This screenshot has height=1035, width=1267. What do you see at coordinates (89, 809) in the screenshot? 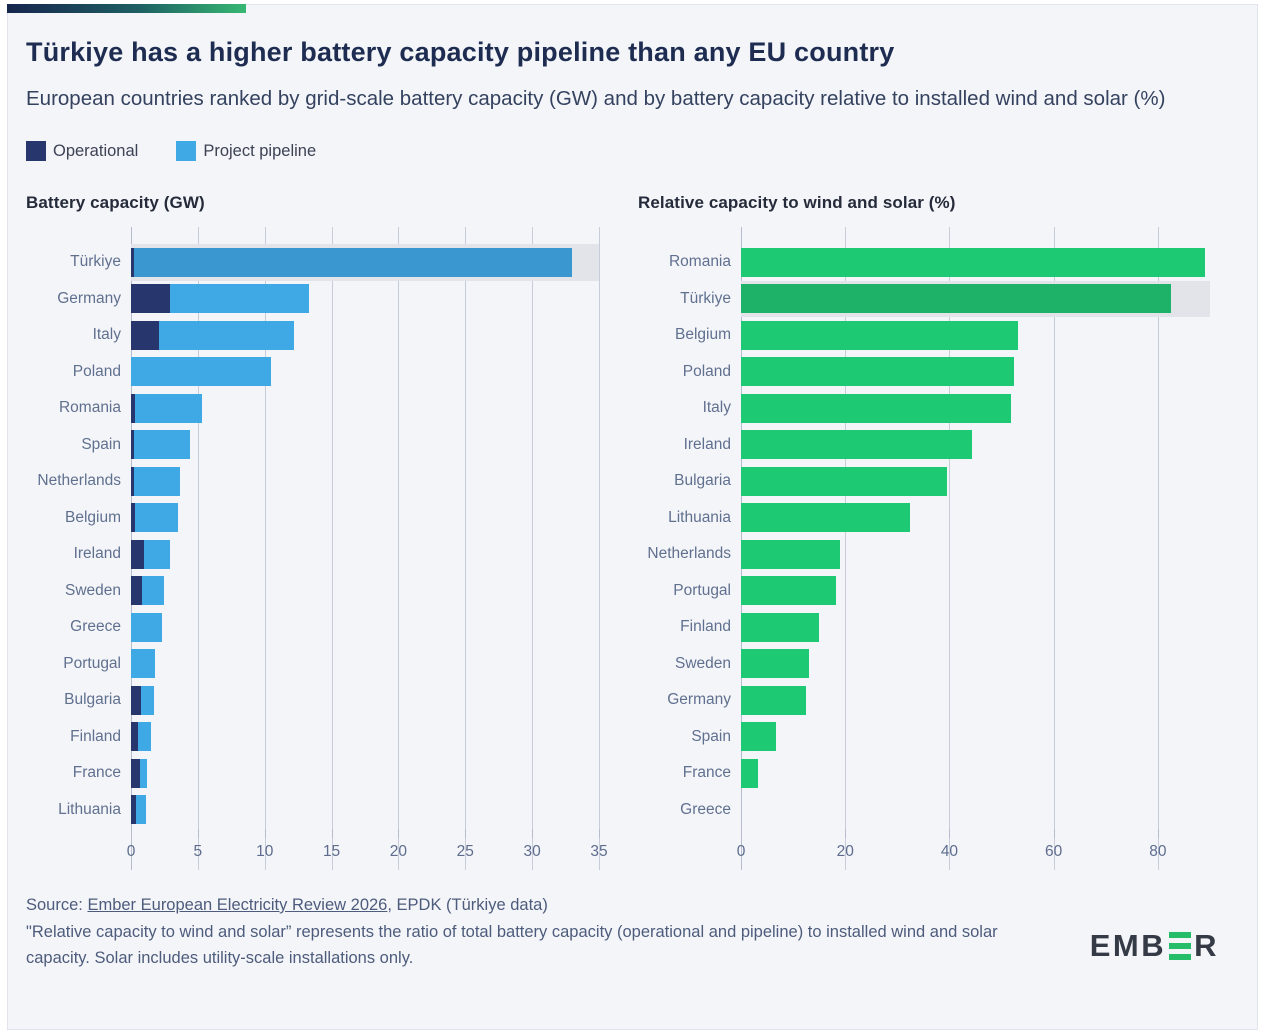
I see `category-label: Lithuania` at bounding box center [89, 809].